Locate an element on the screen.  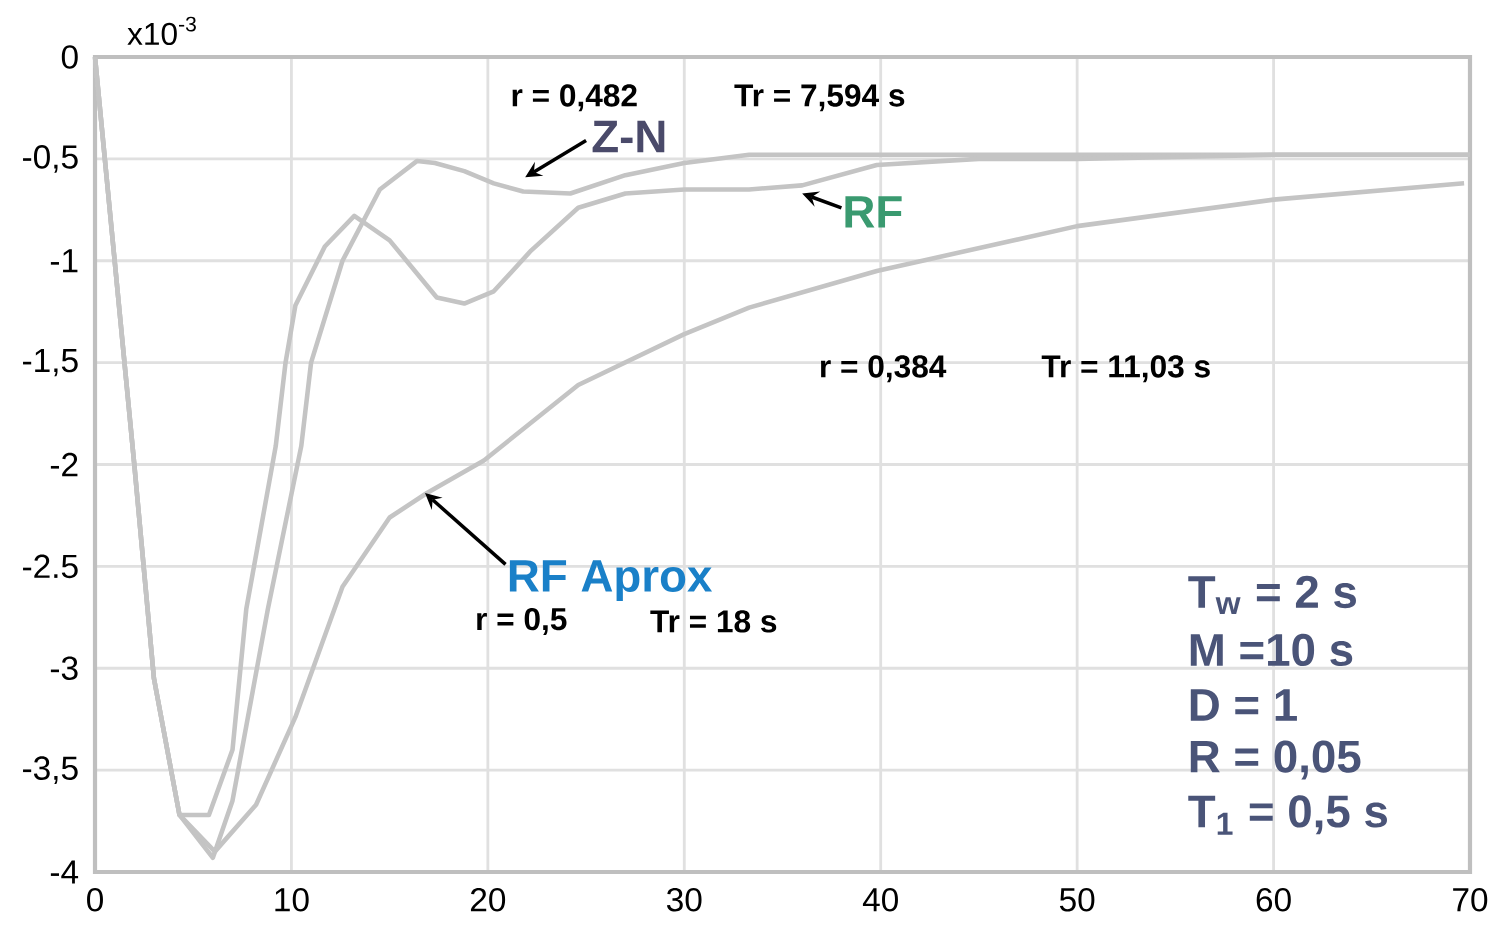
y-tick-label: -3 is located at coordinates (64, 668).